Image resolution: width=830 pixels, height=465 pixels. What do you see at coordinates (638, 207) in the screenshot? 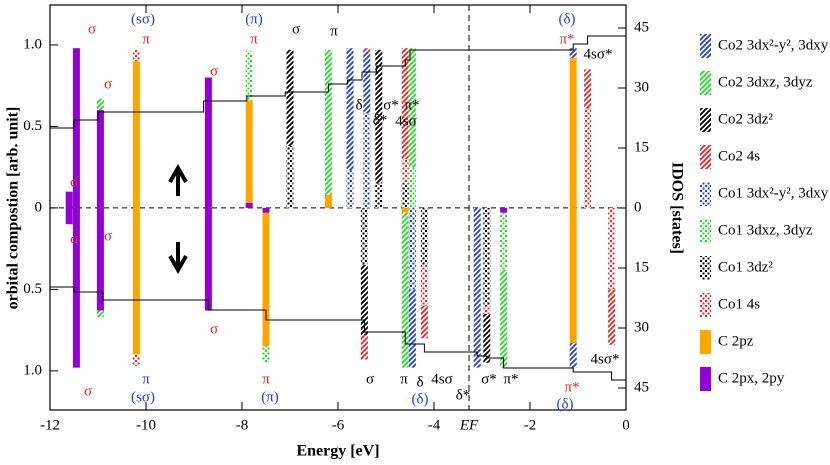
I see `y2-tick-label: 0` at bounding box center [638, 207].